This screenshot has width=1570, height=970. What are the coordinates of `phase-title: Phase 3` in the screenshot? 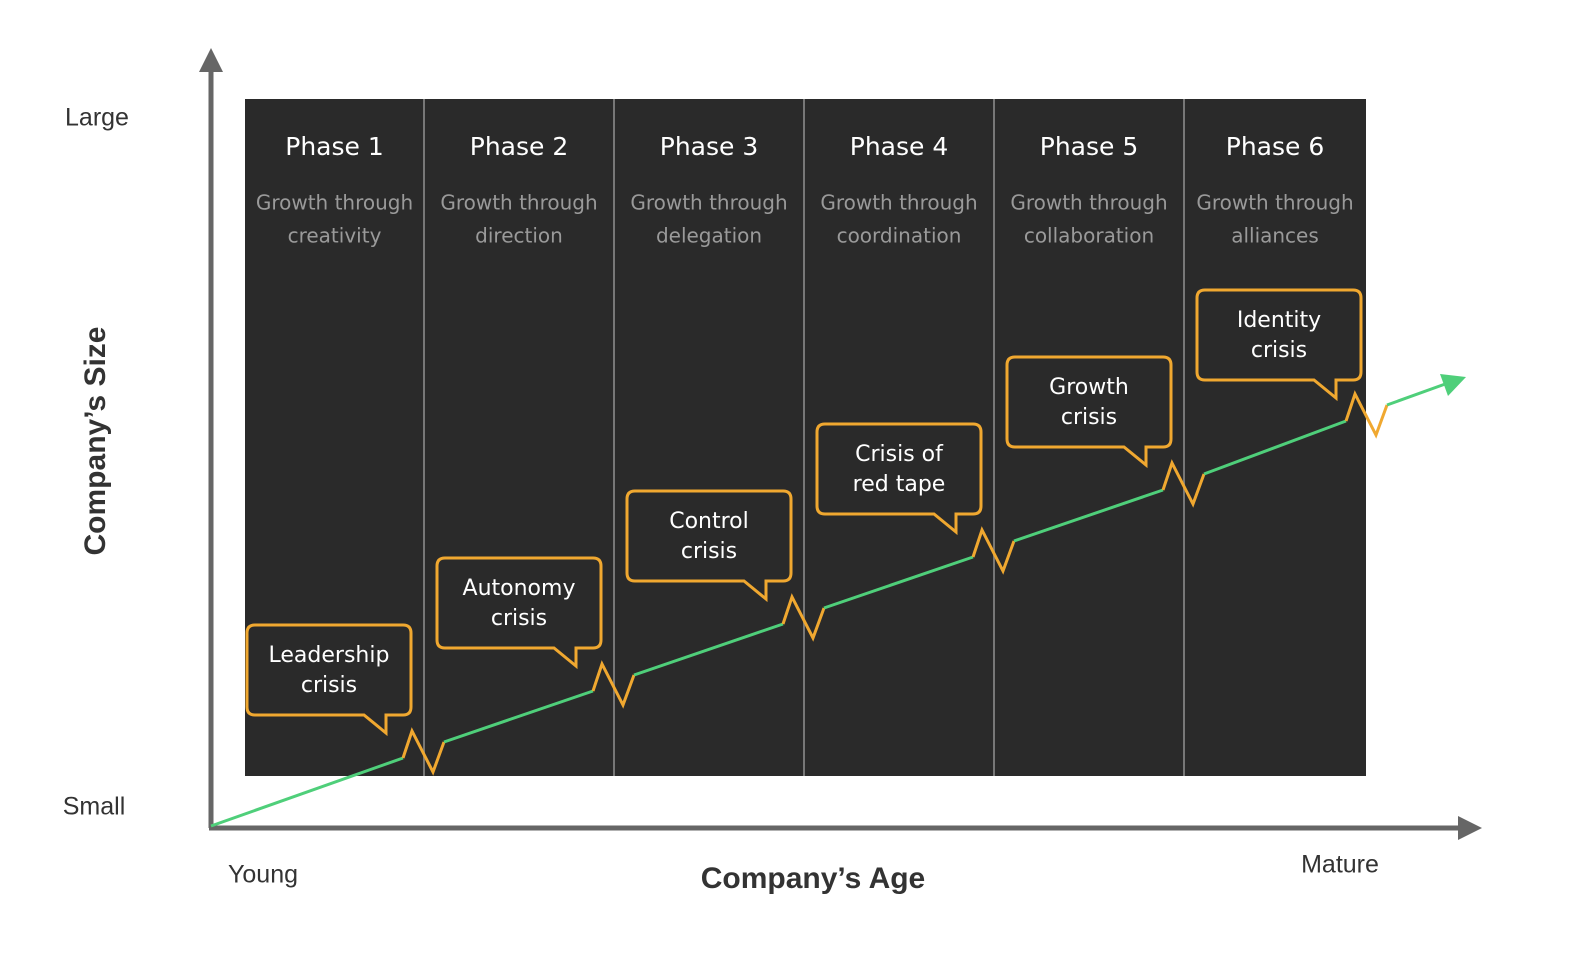 It's located at (709, 146).